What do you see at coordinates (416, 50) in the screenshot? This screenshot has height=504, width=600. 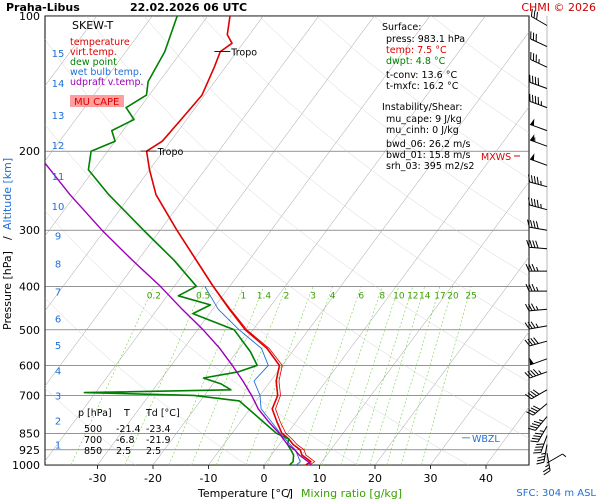 I see `surface-temp: temp: 7.5 °C` at bounding box center [416, 50].